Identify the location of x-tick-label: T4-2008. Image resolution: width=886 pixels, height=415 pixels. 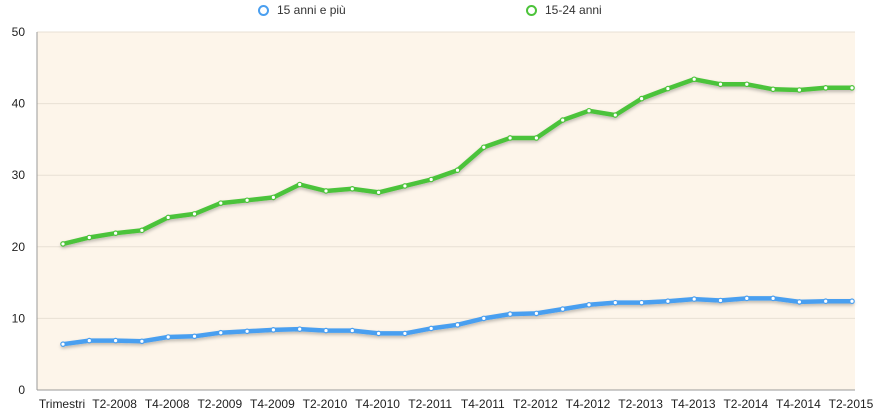
(167, 404).